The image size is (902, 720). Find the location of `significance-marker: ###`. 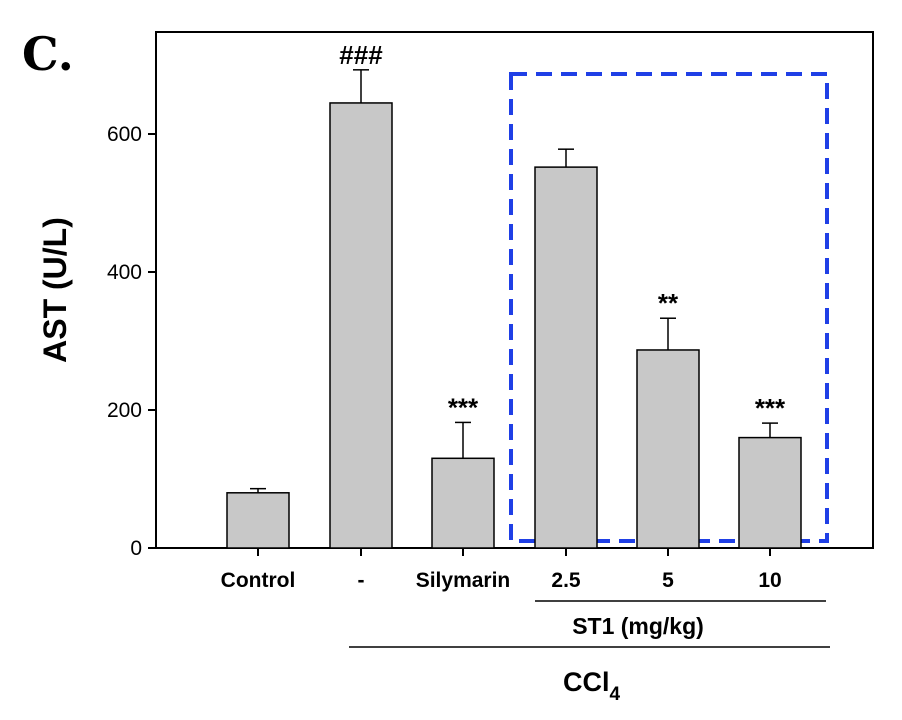

significance-marker: ### is located at coordinates (361, 55).